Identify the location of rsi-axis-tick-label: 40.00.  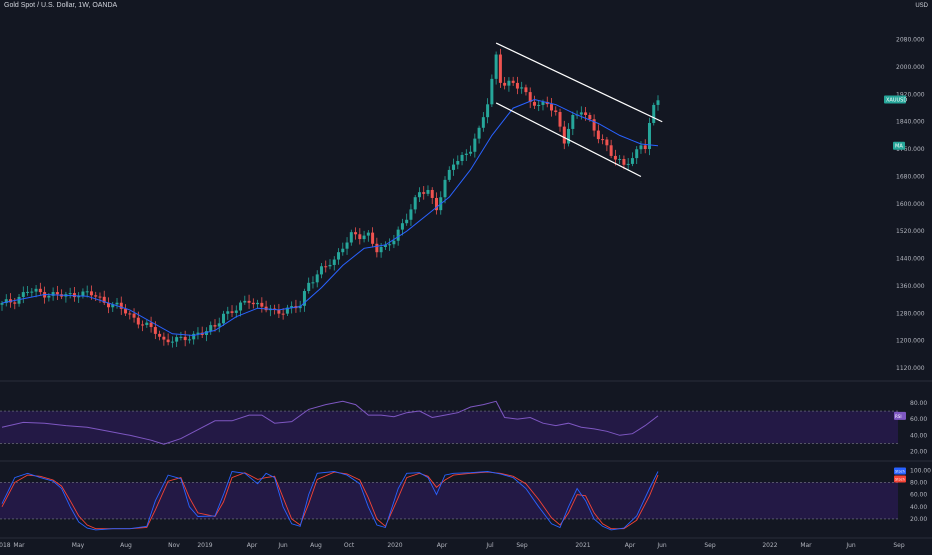
(918, 435).